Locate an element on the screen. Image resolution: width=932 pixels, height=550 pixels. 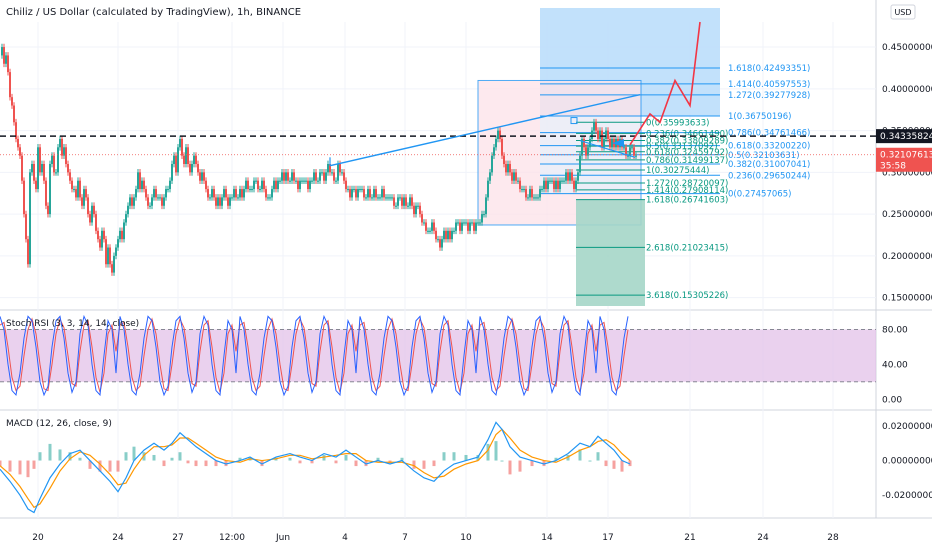
price-tick-label: 0.40000000 is located at coordinates (907, 90).